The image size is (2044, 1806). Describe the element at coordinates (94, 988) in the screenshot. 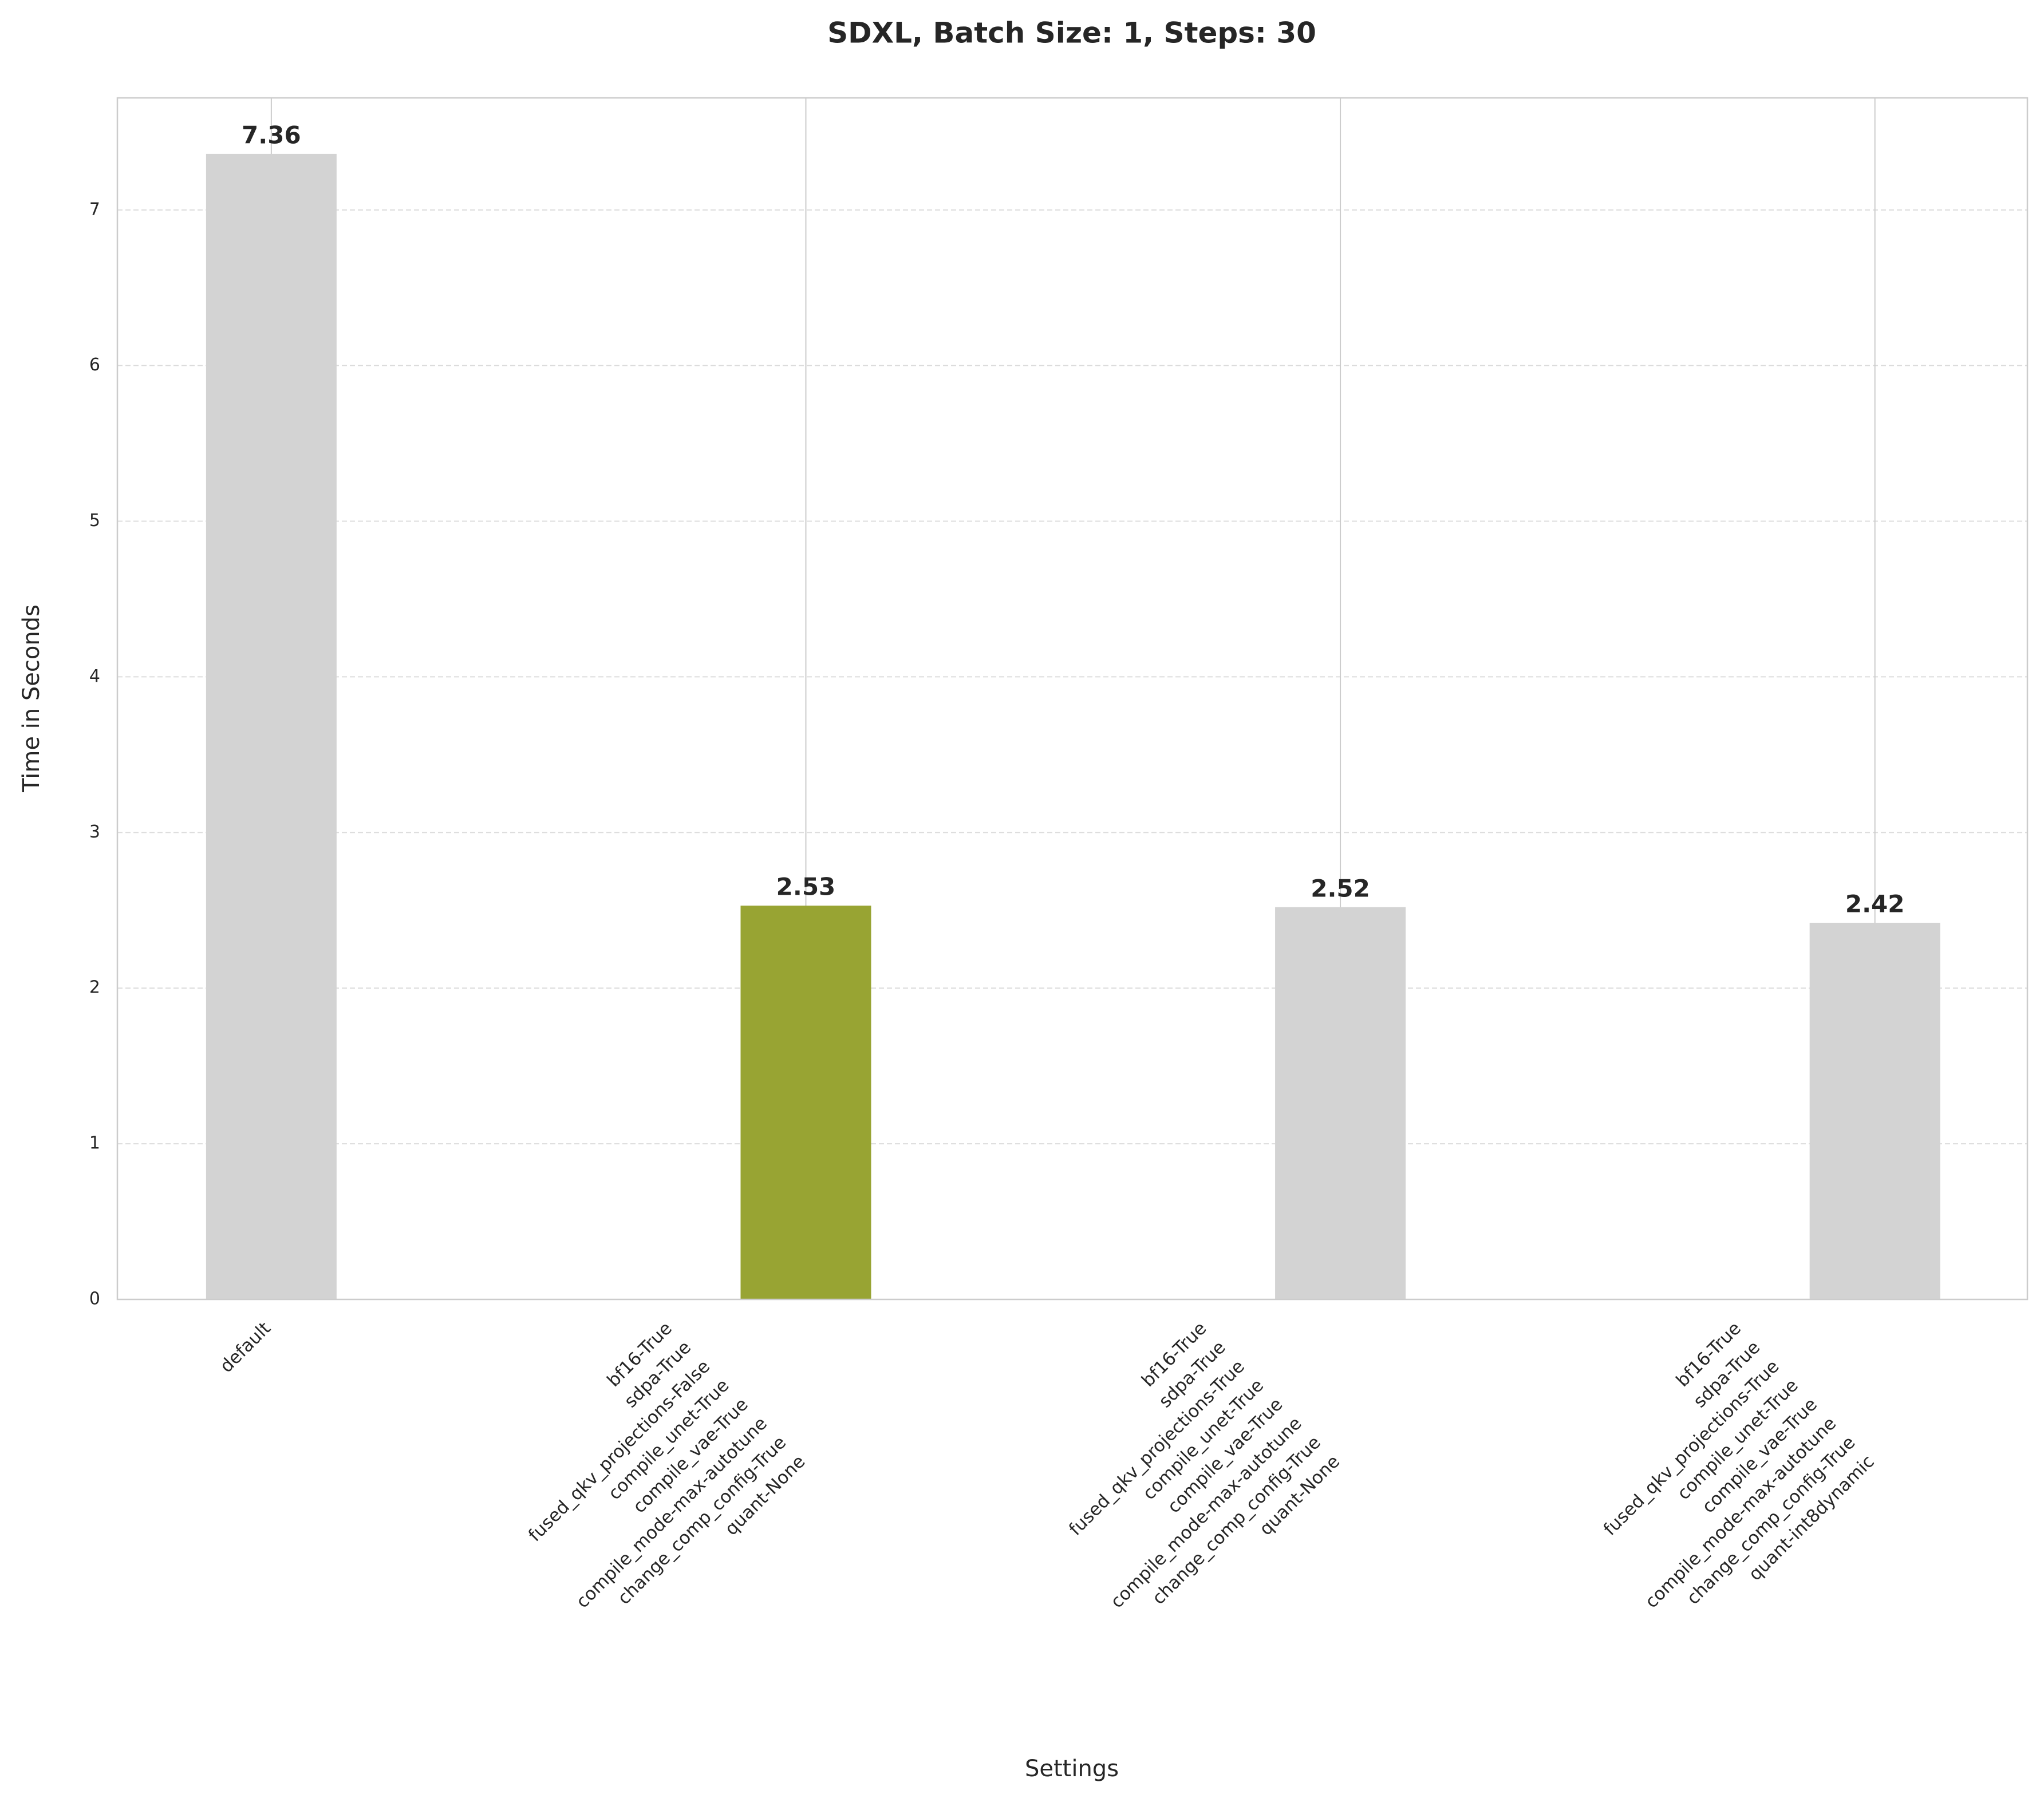

I see `y-tick-label: 2` at that location.